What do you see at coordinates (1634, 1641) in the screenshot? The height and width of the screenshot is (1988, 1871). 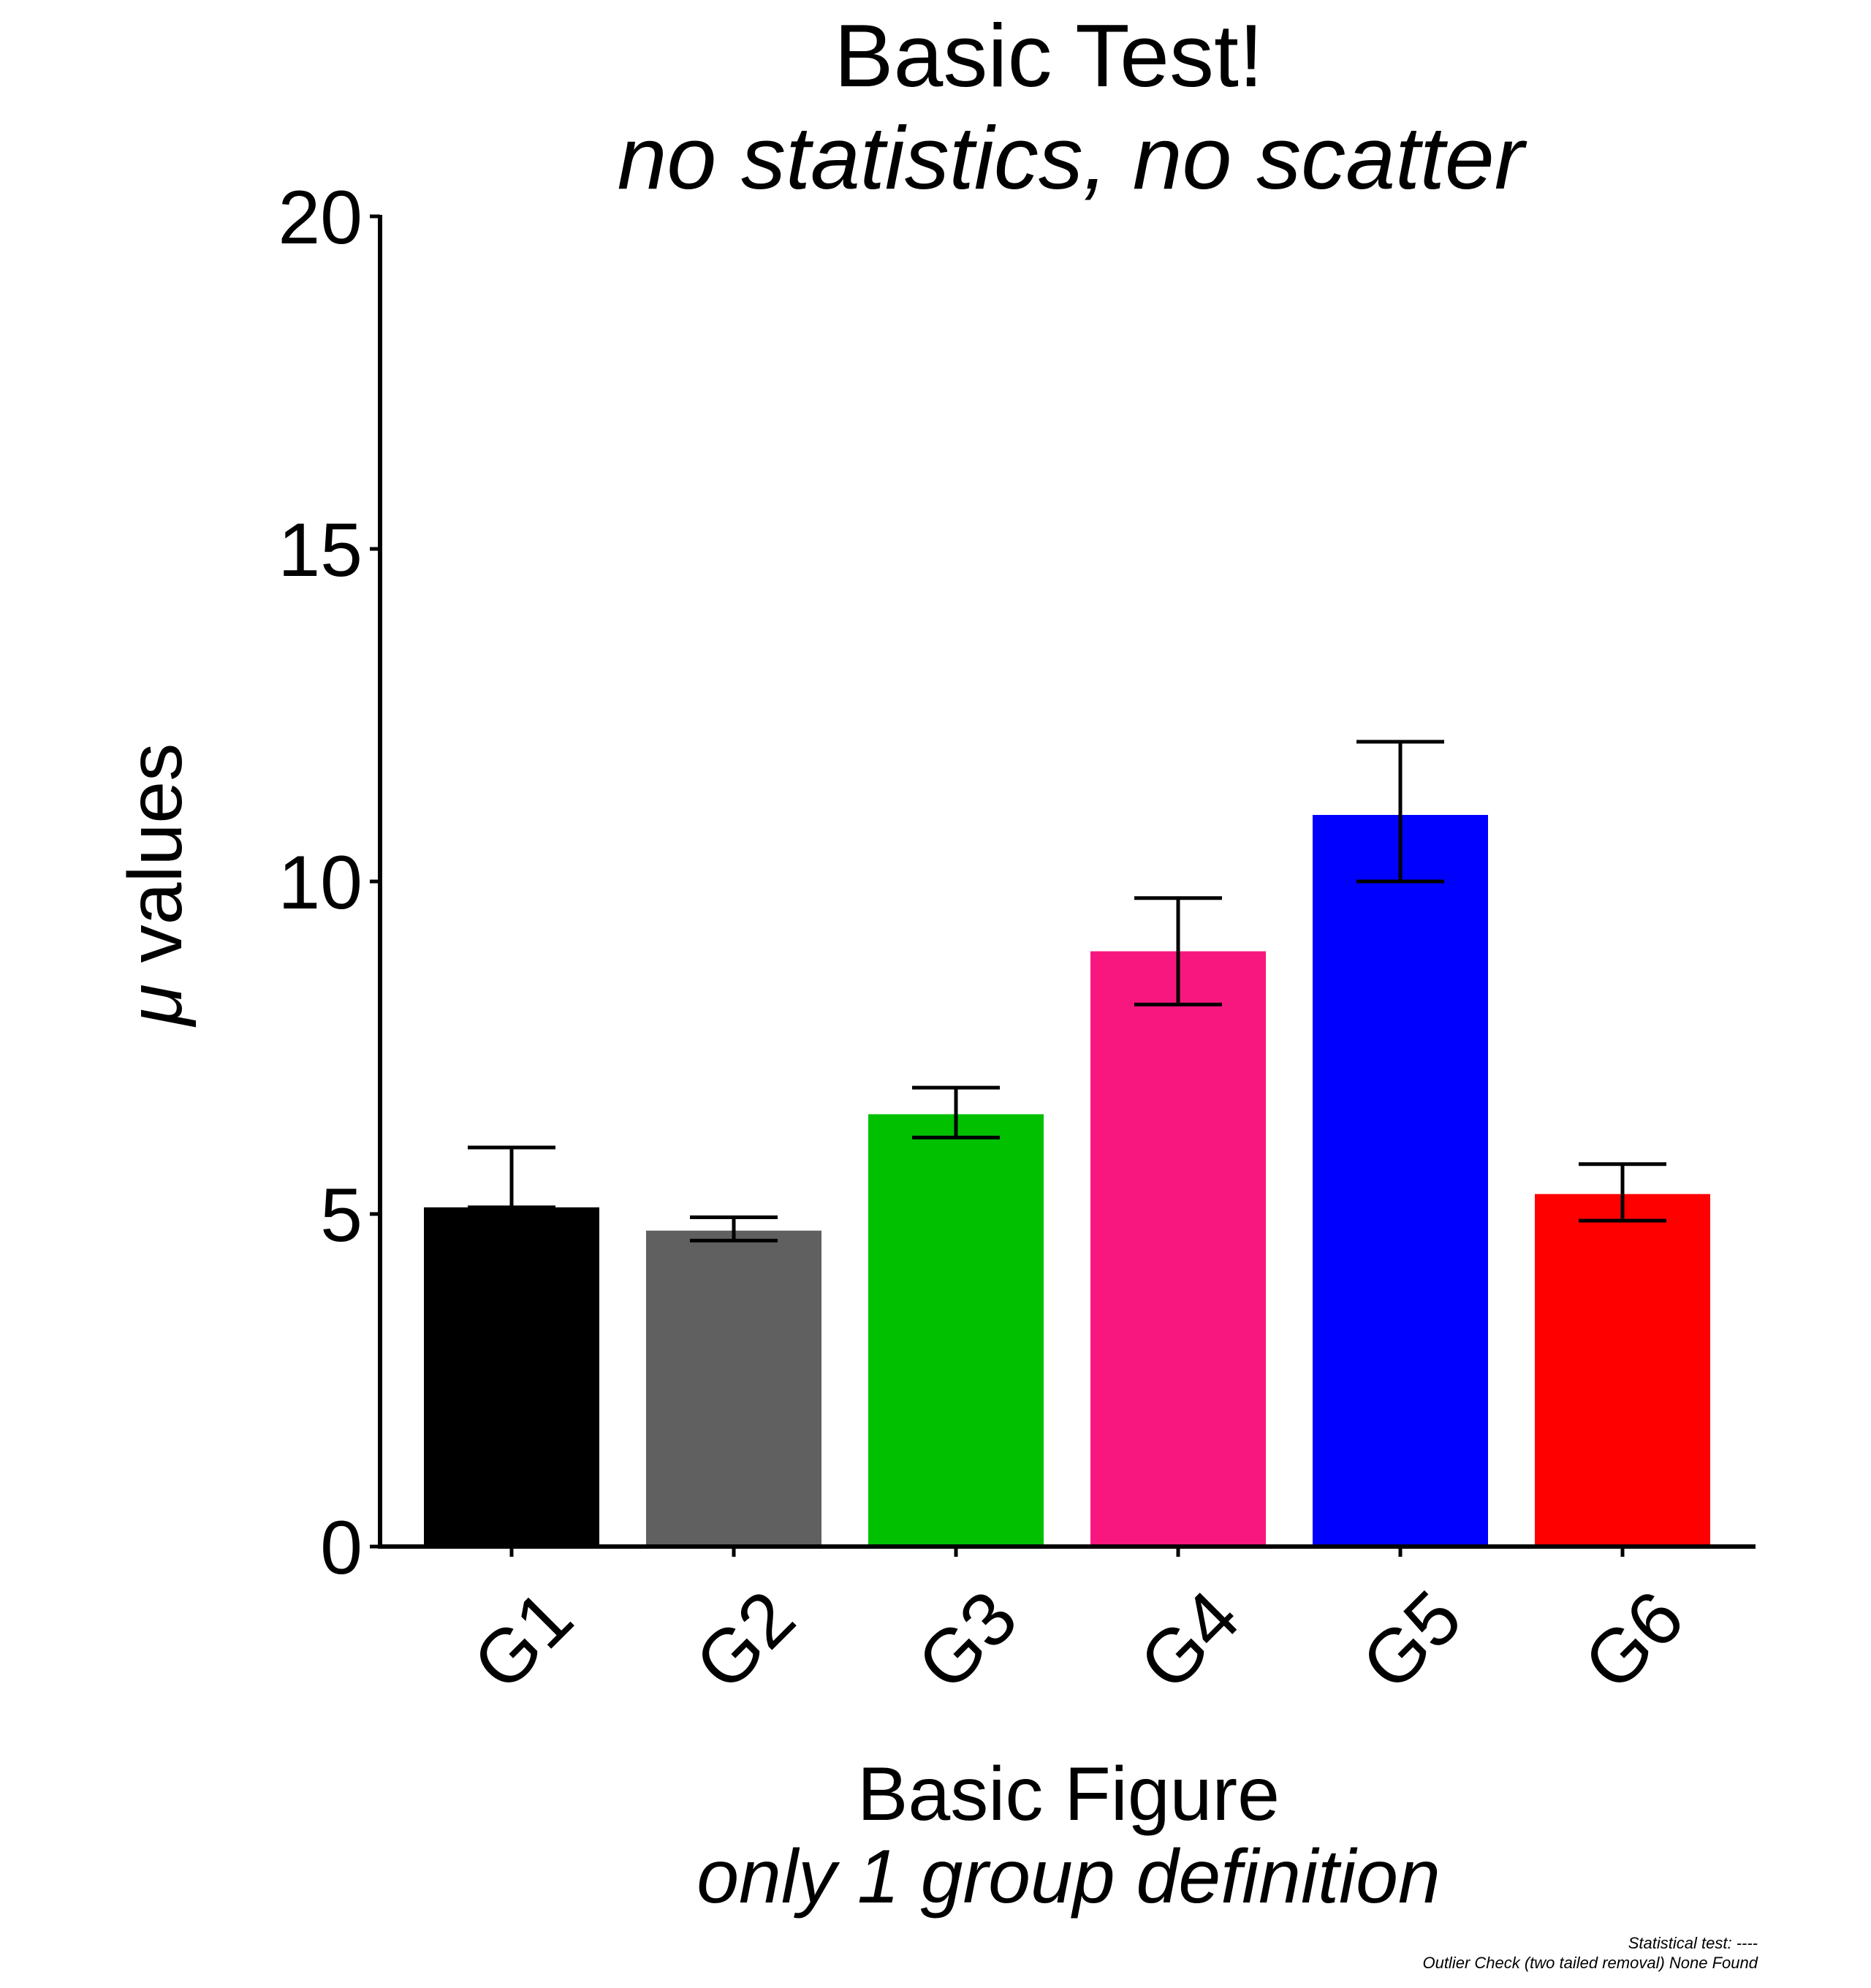 I see `x-tick-label-g6: G6` at bounding box center [1634, 1641].